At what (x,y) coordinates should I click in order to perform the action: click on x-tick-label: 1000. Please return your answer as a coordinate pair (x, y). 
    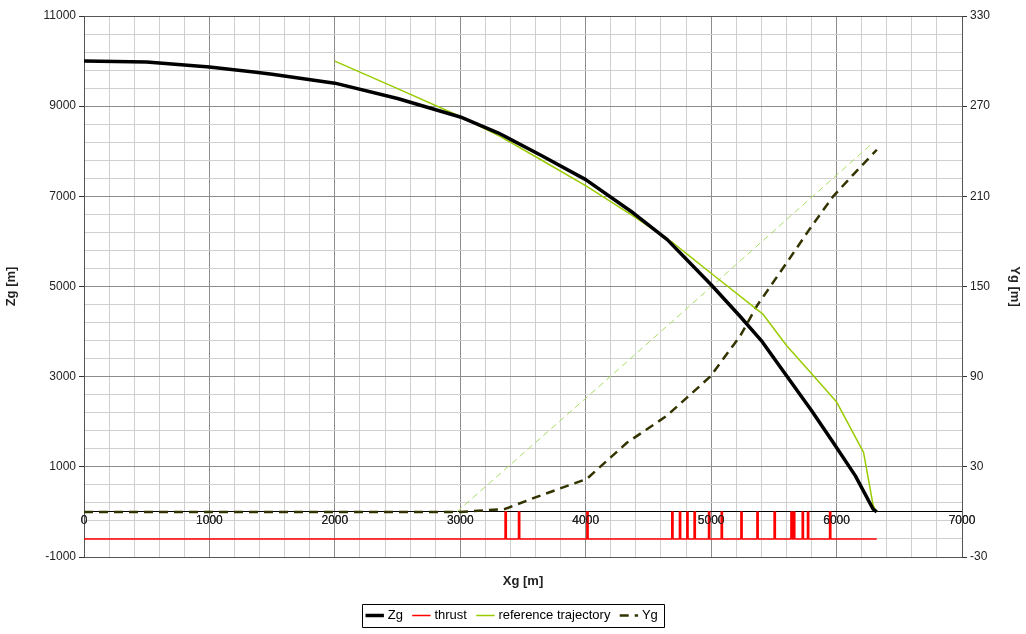
    Looking at the image, I should click on (210, 520).